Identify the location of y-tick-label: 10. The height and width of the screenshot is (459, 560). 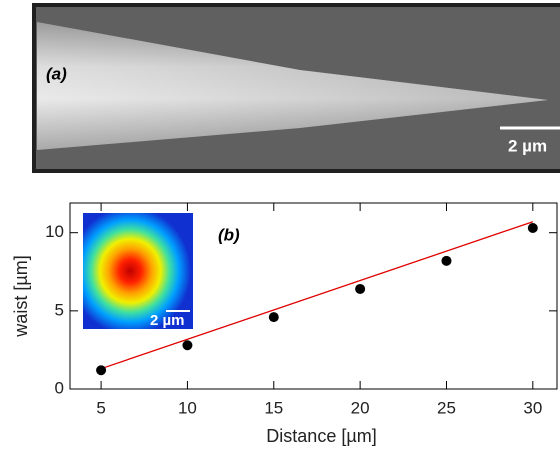
(54, 231).